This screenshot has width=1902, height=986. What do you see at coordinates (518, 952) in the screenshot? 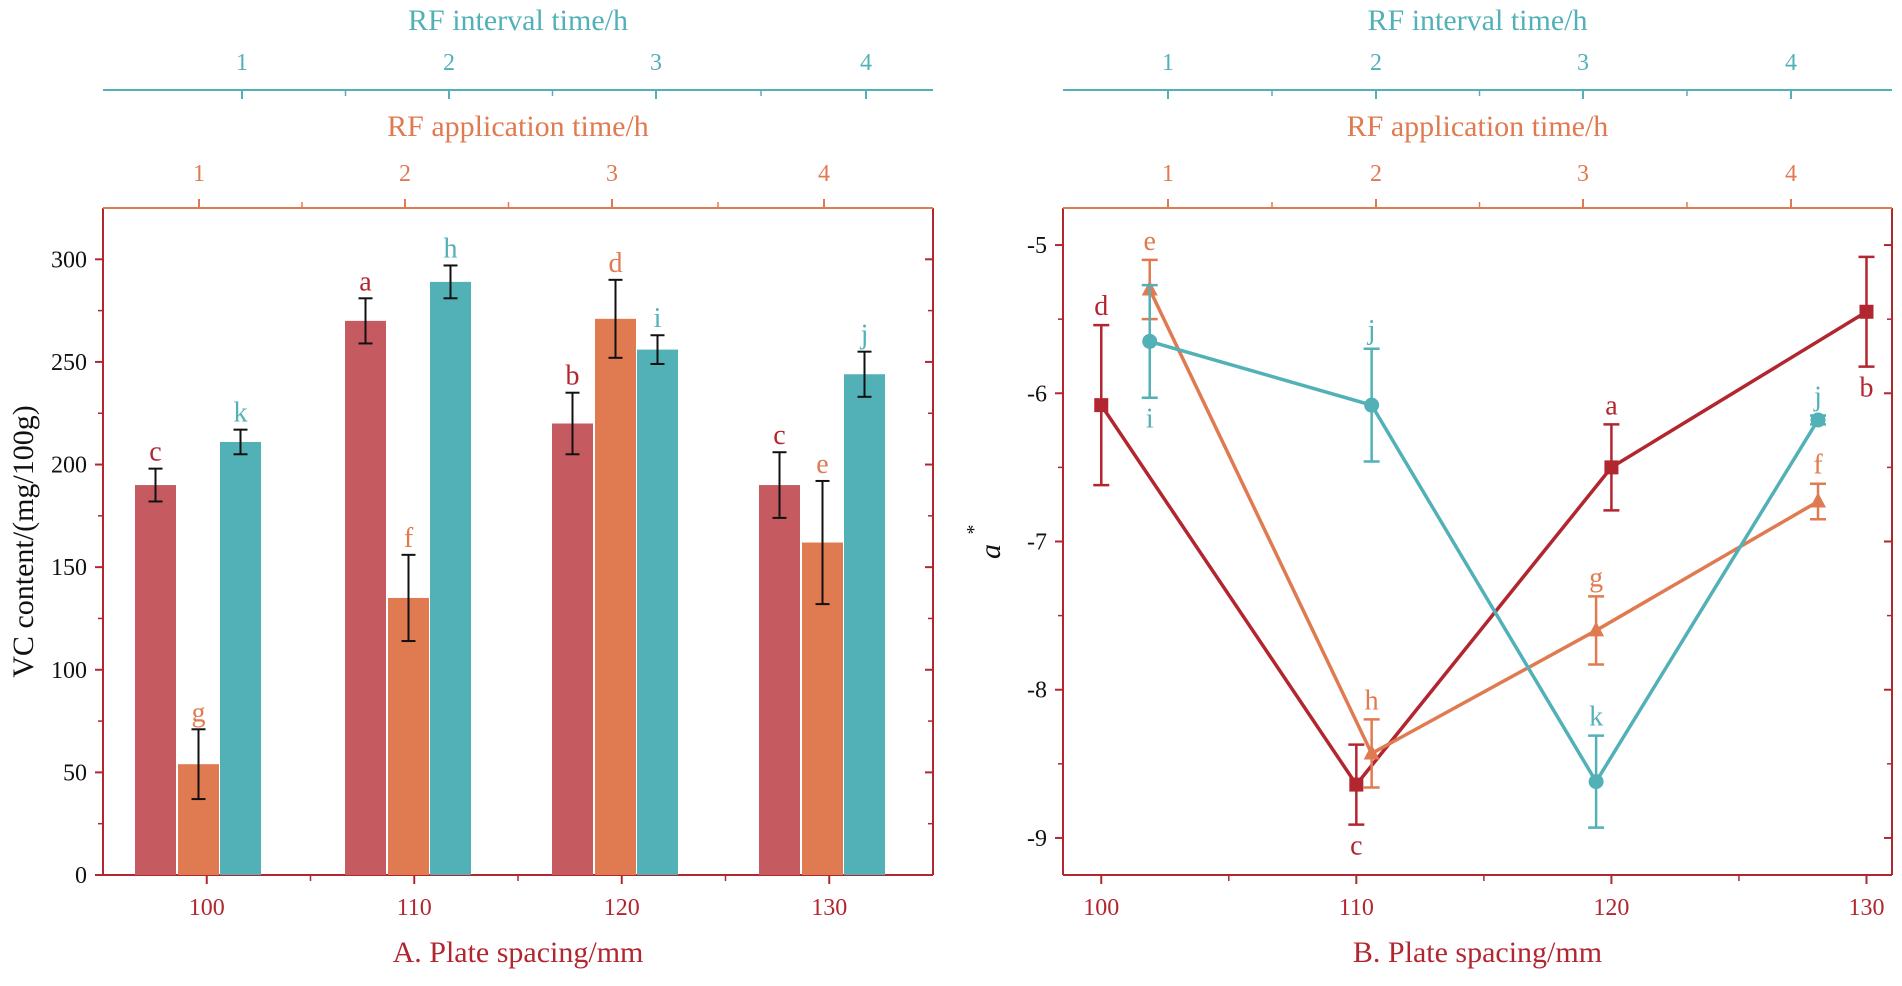
I see `x-axis-title: A. Plate spacing/mm` at bounding box center [518, 952].